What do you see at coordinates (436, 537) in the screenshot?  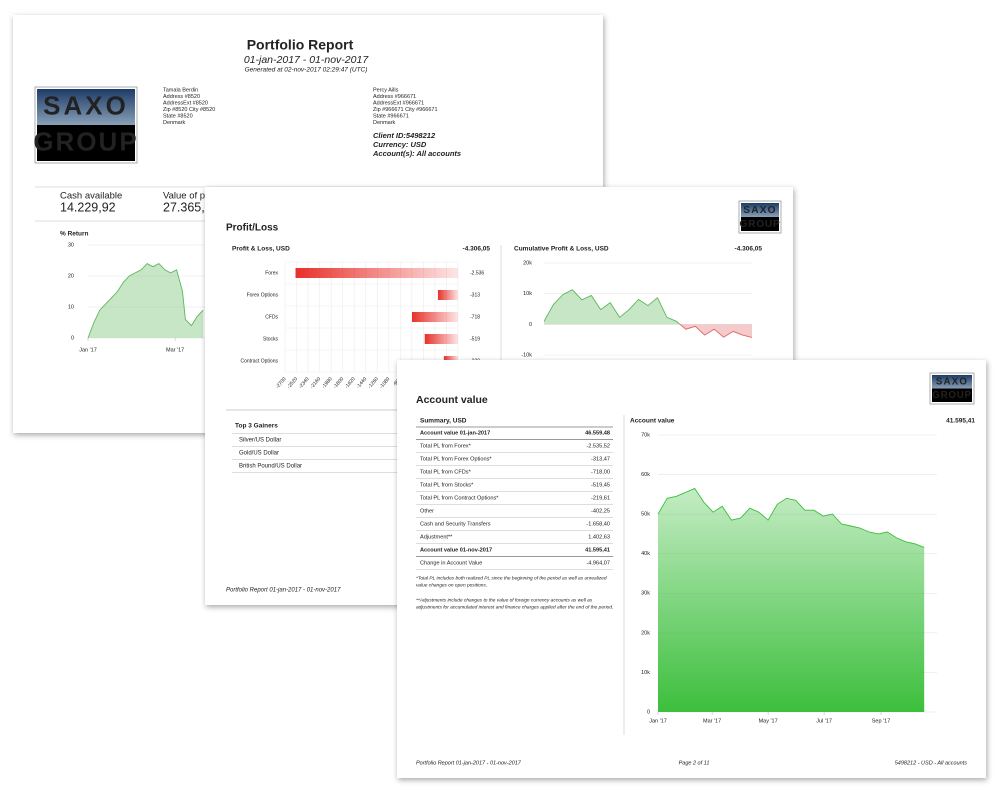 I see `summary-label: Adjustment**` at bounding box center [436, 537].